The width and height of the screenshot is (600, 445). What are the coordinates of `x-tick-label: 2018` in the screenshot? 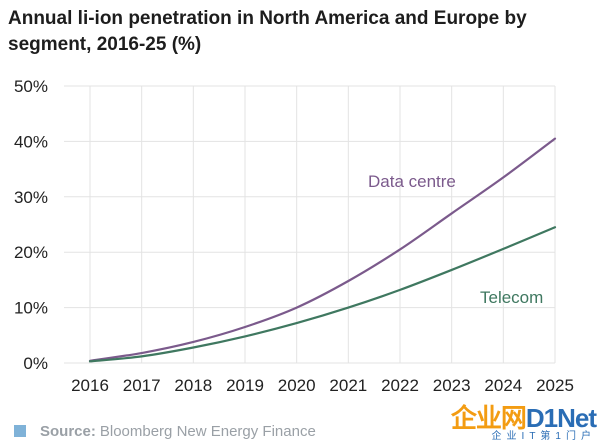 It's located at (193, 385).